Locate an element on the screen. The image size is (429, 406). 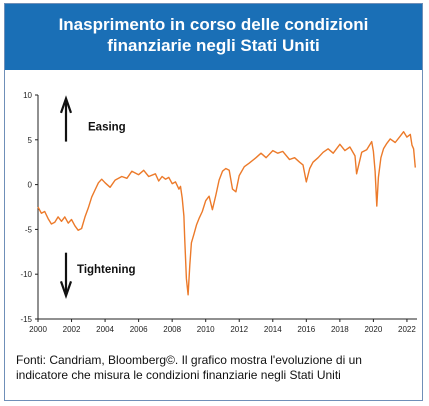
tightening-annotation: Tightening is located at coordinates (106, 270).